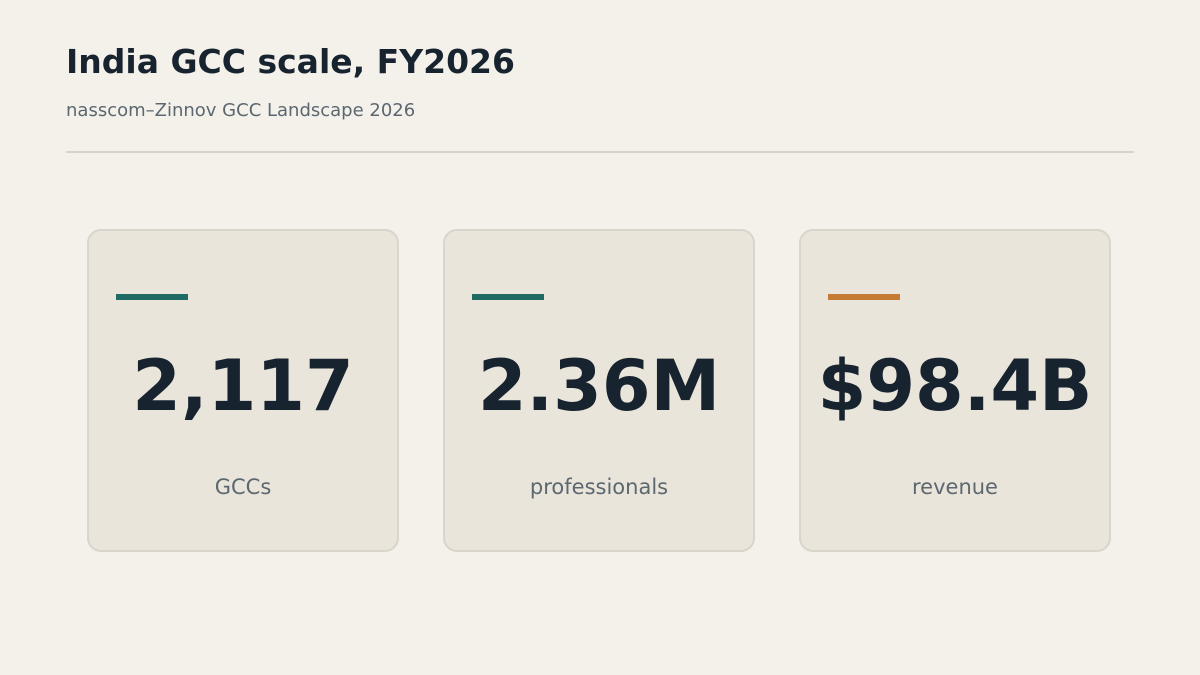 The image size is (1200, 675). What do you see at coordinates (955, 386) in the screenshot?
I see `stat-value: $98.4B` at bounding box center [955, 386].